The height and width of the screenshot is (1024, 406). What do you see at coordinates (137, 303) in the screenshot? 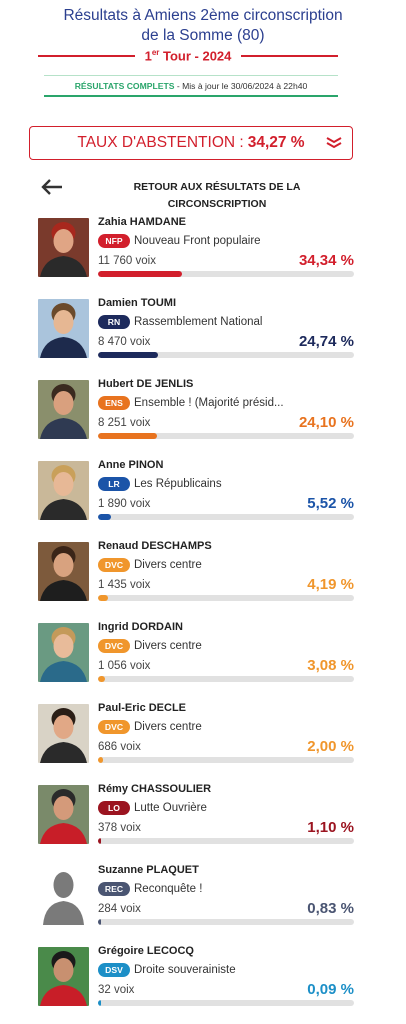
I see `candidate-name: Damien TOUMI` at bounding box center [137, 303].